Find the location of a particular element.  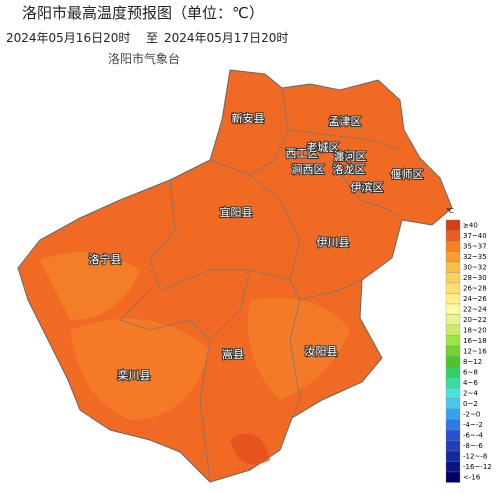

legend-label: 8~12 is located at coordinates (472, 362).